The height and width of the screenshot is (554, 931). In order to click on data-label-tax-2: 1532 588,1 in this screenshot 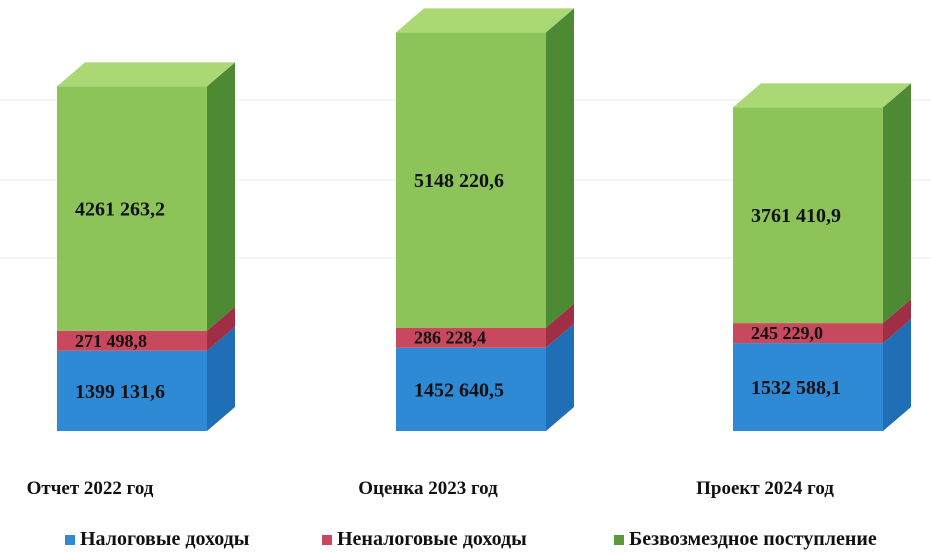, I will do `click(796, 388)`.